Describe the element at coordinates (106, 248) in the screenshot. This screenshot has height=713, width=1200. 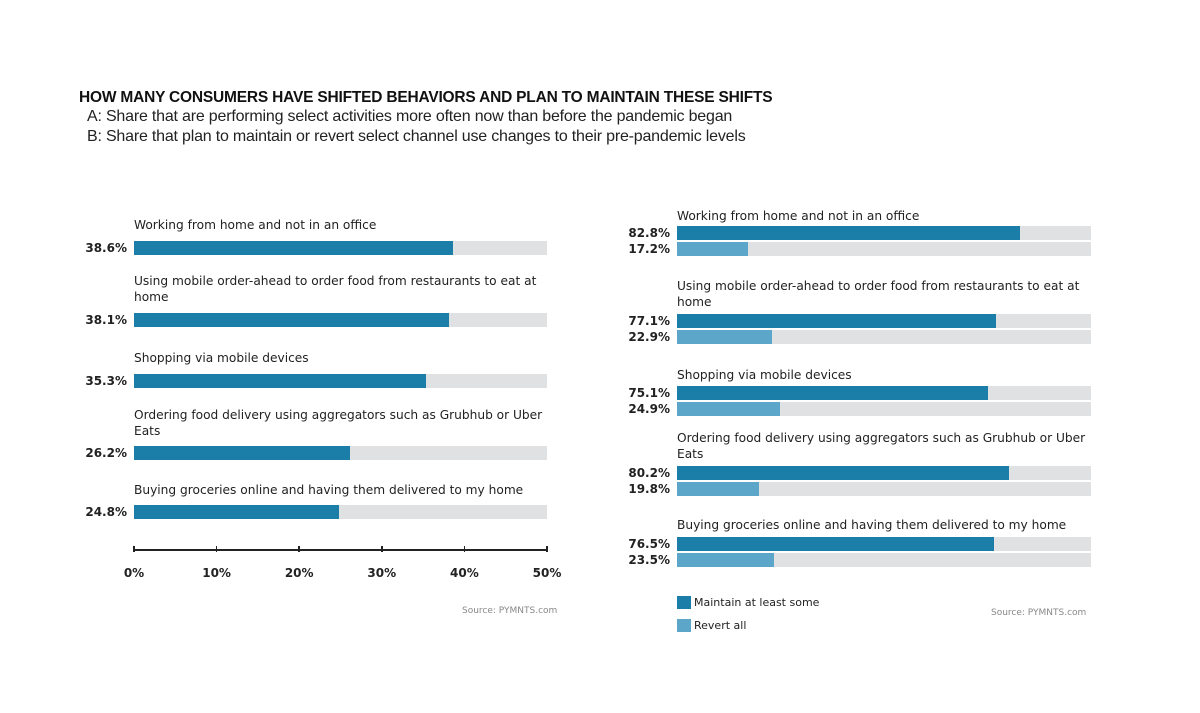
I see `value-label: 38.6%` at that location.